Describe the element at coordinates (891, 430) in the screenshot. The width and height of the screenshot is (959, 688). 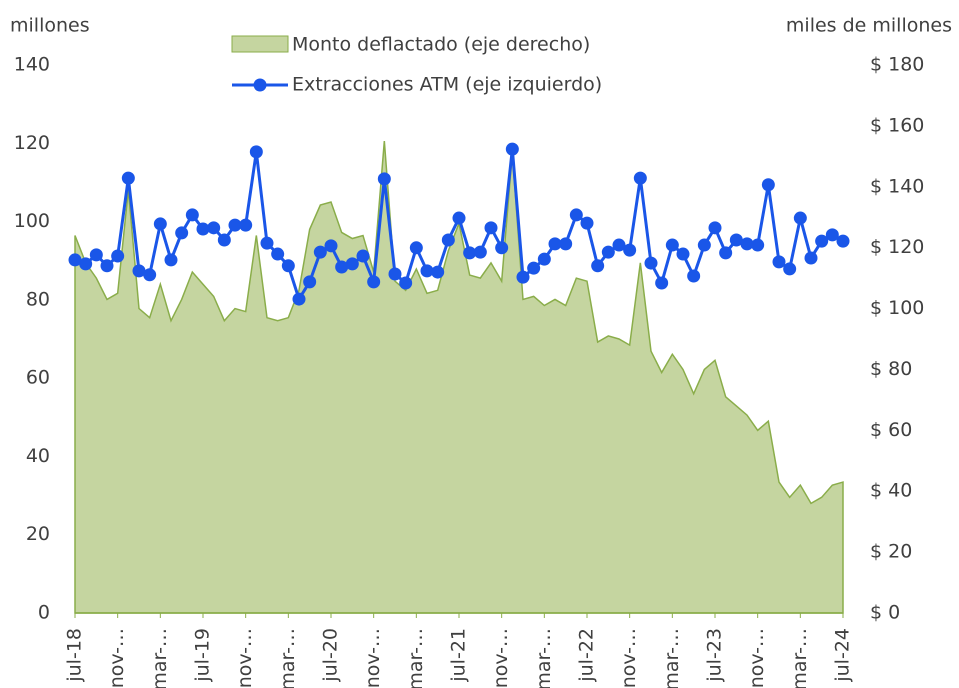
I see `y2-tick-label: $ 60` at that location.